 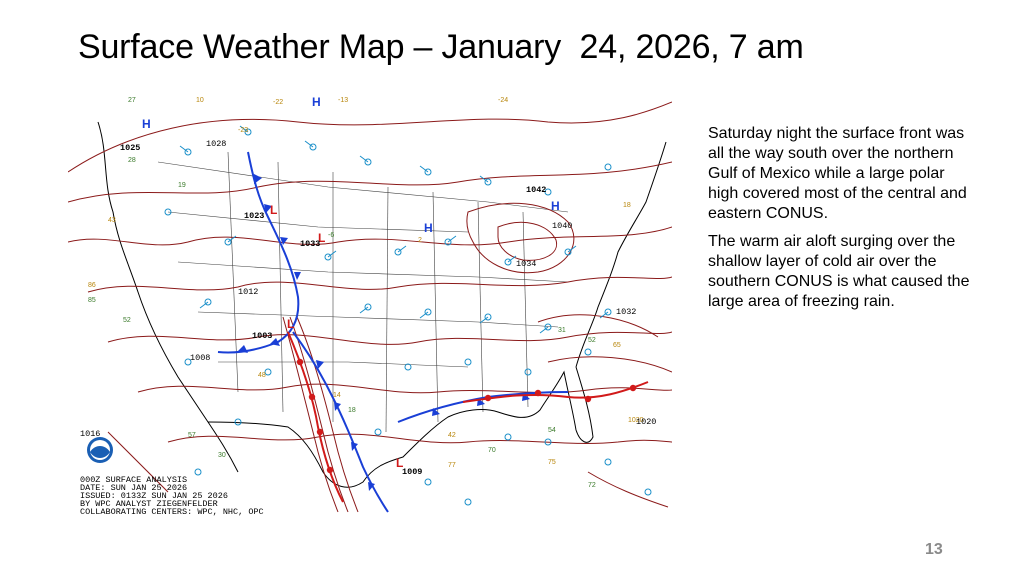 I want to click on warm-front, so click(x=468, y=417).